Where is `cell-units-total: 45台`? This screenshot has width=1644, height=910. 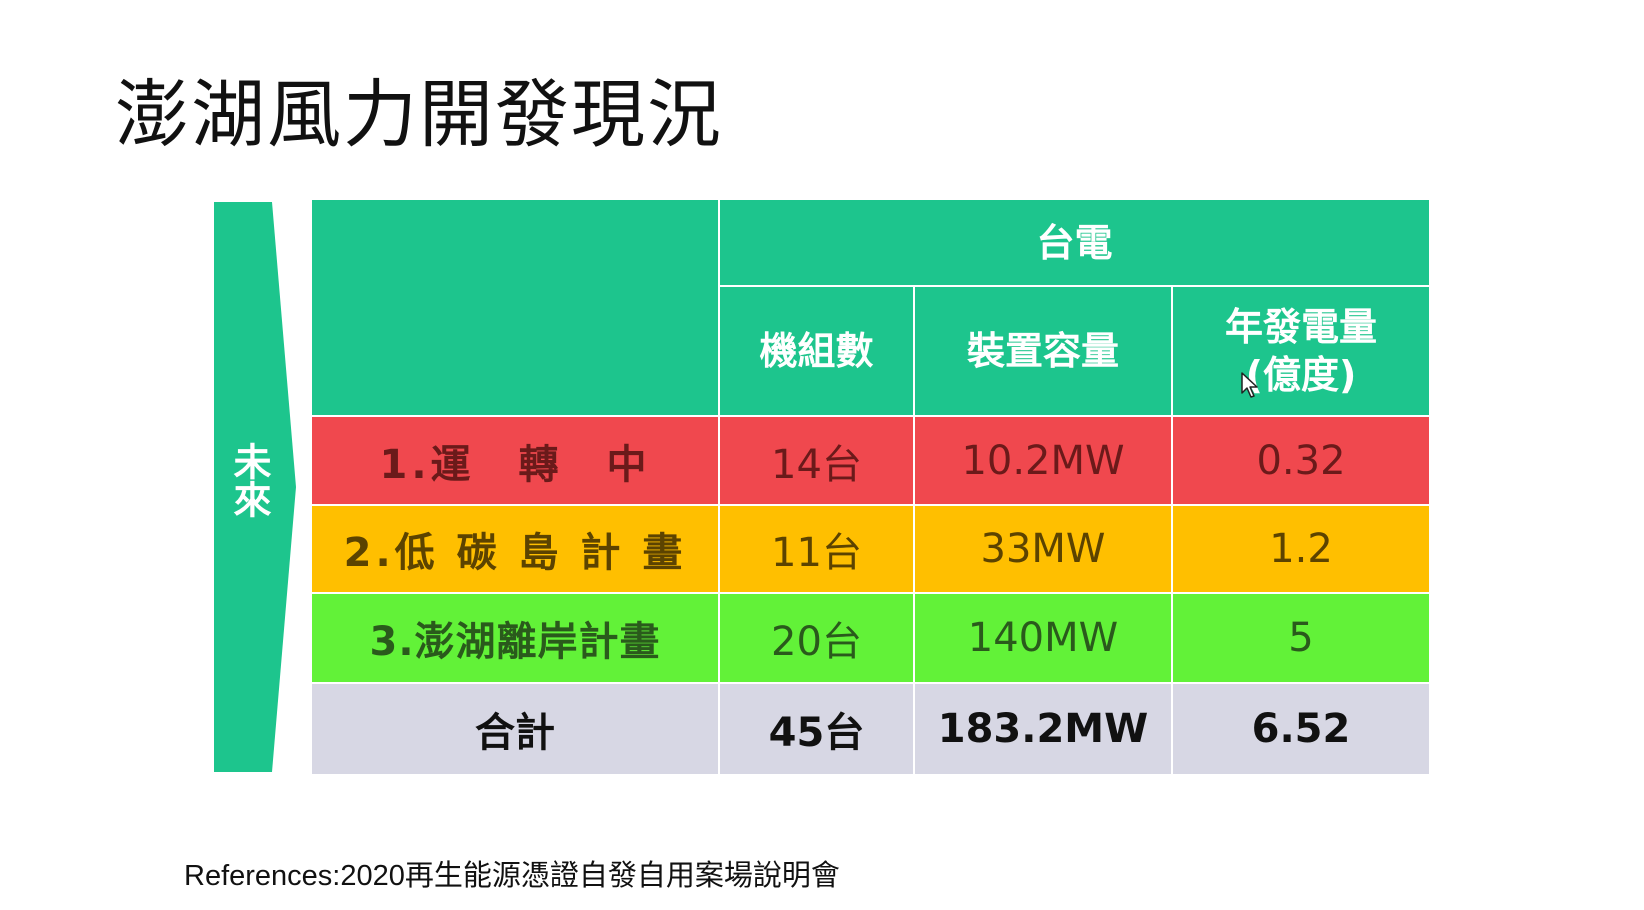 cell-units-total: 45台 is located at coordinates (817, 729).